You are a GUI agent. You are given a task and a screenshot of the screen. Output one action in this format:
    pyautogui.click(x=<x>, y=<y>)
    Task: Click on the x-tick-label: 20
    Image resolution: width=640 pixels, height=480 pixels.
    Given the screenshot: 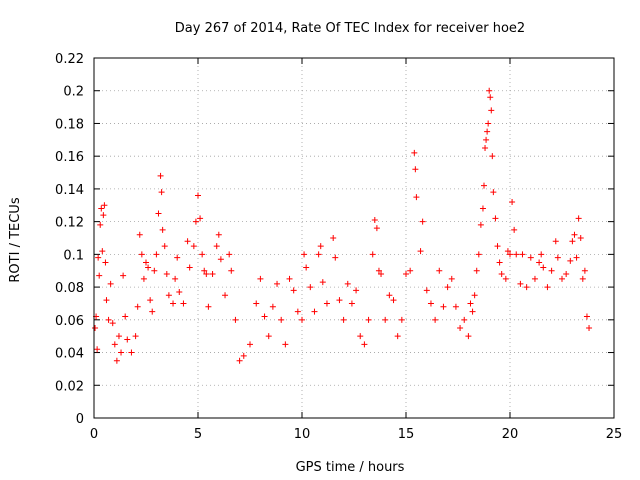 What is the action you would take?
    pyautogui.click(x=510, y=434)
    